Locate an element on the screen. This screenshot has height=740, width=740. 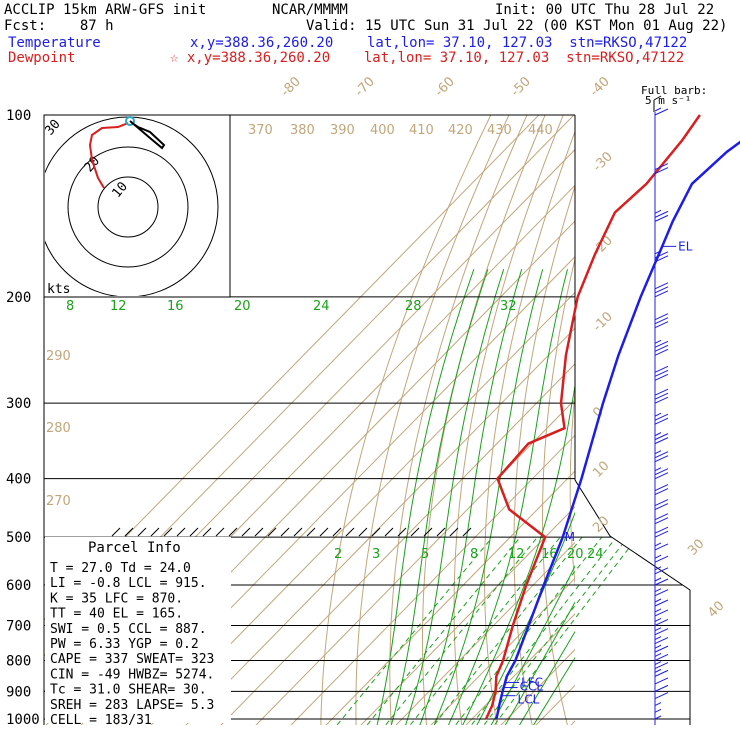
theta-label: 280 is located at coordinates (58, 428).